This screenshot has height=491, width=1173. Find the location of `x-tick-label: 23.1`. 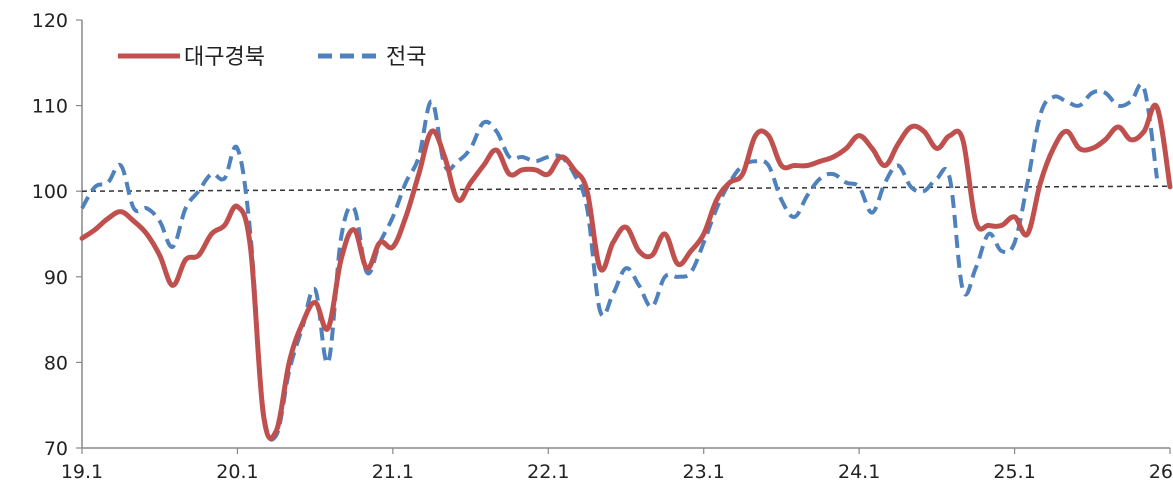

x-tick-label: 23.1 is located at coordinates (704, 472).